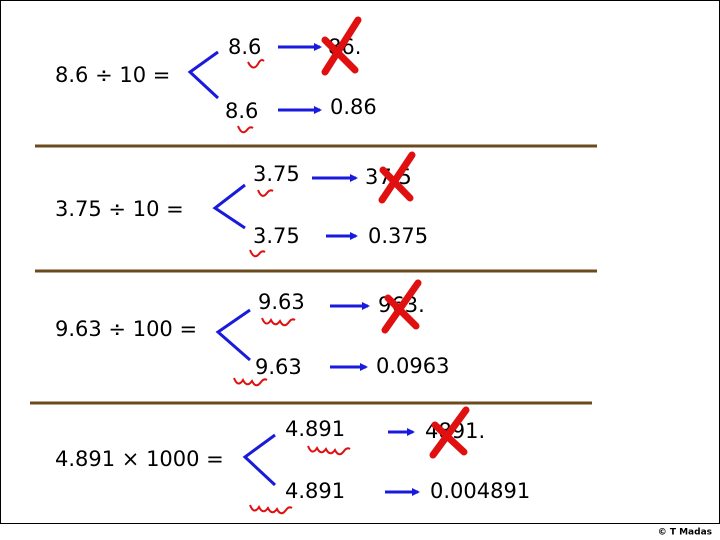 The image size is (720, 540). I want to click on correct-result: 0.86, so click(353, 107).